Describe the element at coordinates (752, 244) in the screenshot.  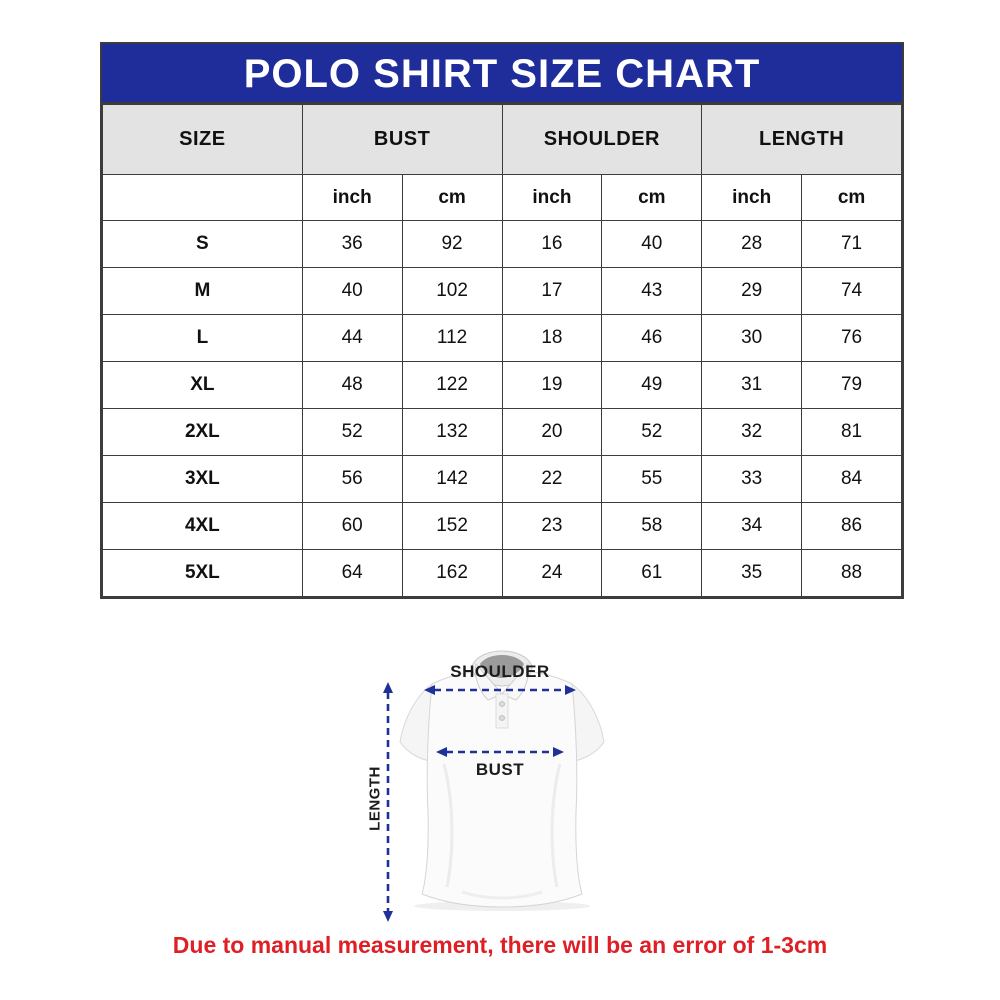
I see `value-cell: 28` at that location.